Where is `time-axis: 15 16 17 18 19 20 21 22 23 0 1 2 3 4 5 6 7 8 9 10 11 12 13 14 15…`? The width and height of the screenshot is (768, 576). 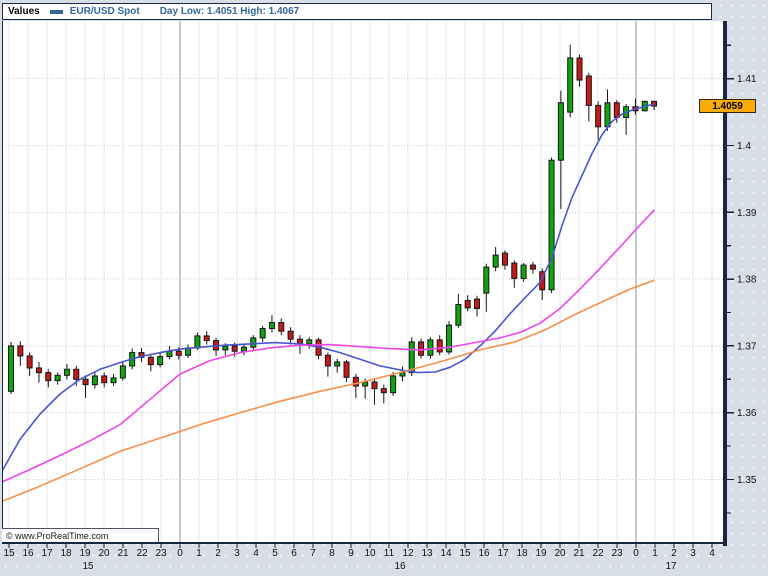
time-axis: 15 16 17 18 19 20 21 22 23 0 1 2 3 4 5 6 7 8 9 10 11 12 13 14 15… is located at coordinates (359, 558).